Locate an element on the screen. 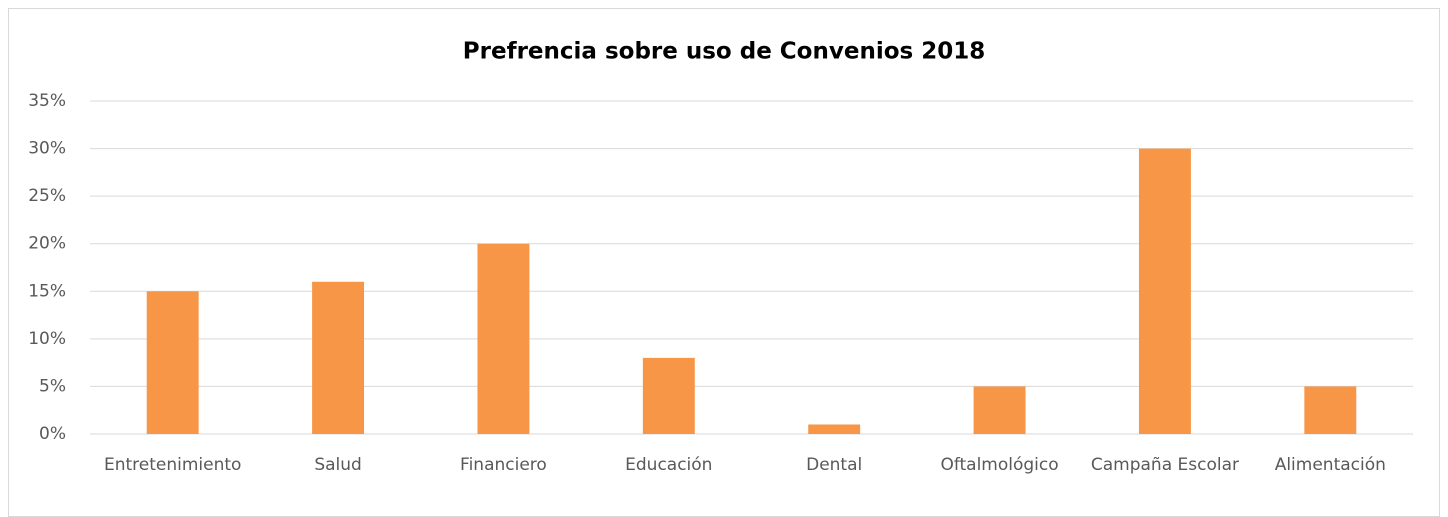 The image size is (1448, 517). y-tick-label: 10% is located at coordinates (47, 339).